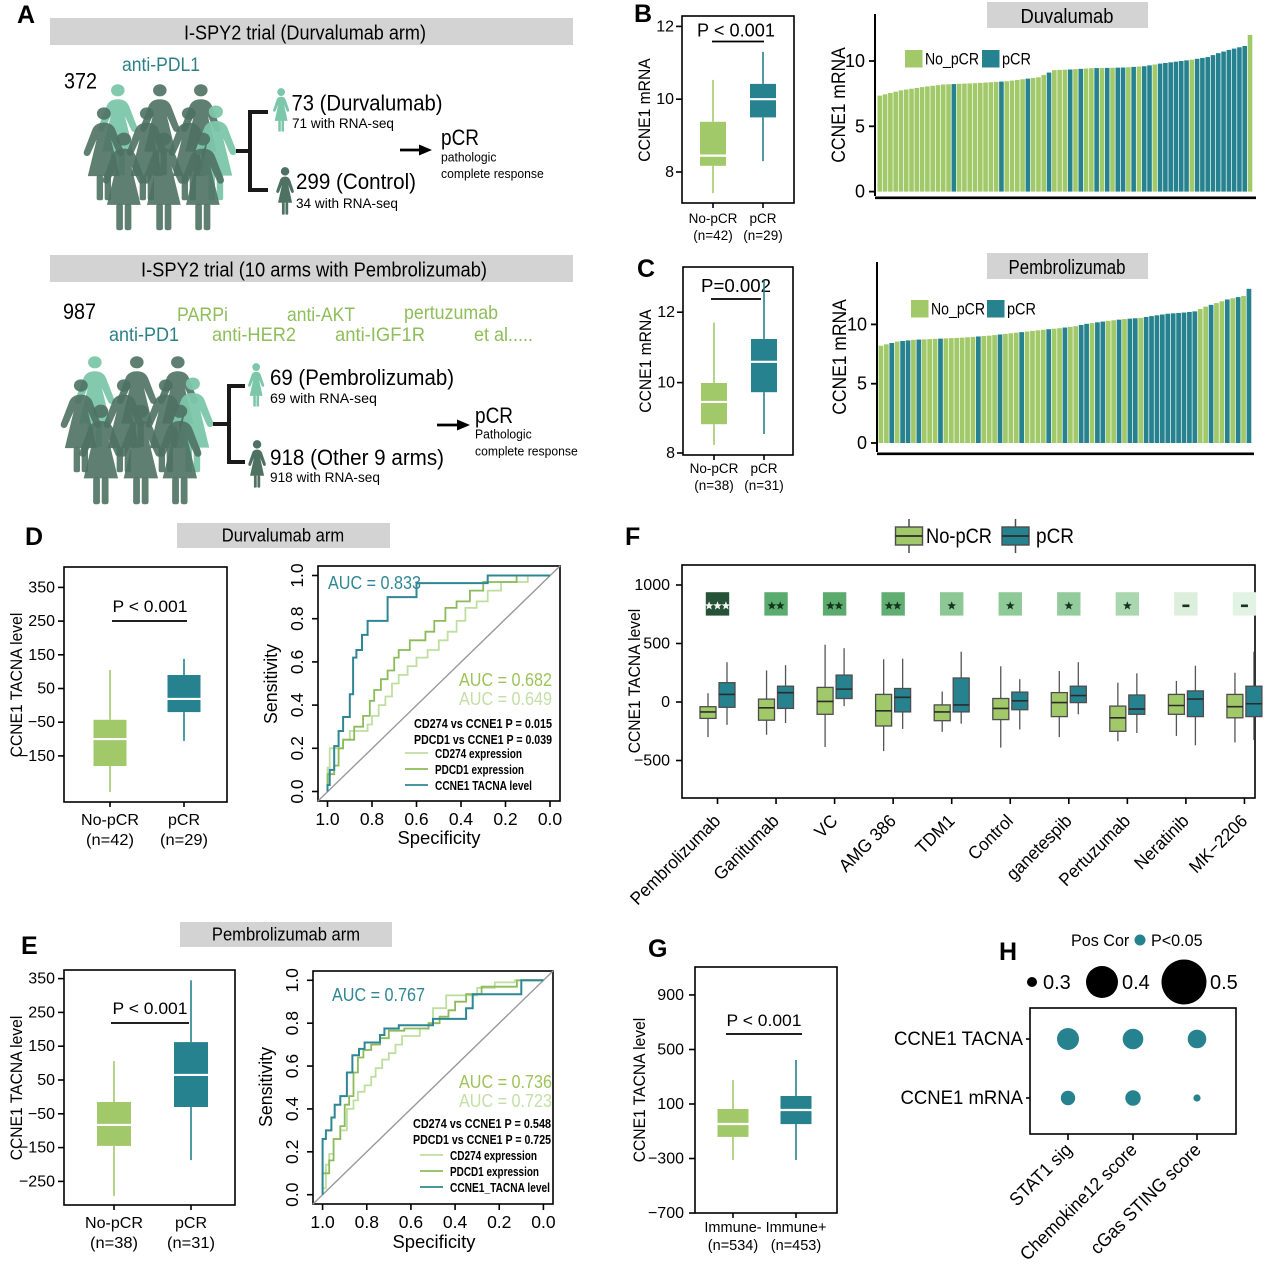 This screenshot has height=1280, width=1280. What do you see at coordinates (1177, 940) in the screenshot?
I see `svg-text: P<0.05` at bounding box center [1177, 940].